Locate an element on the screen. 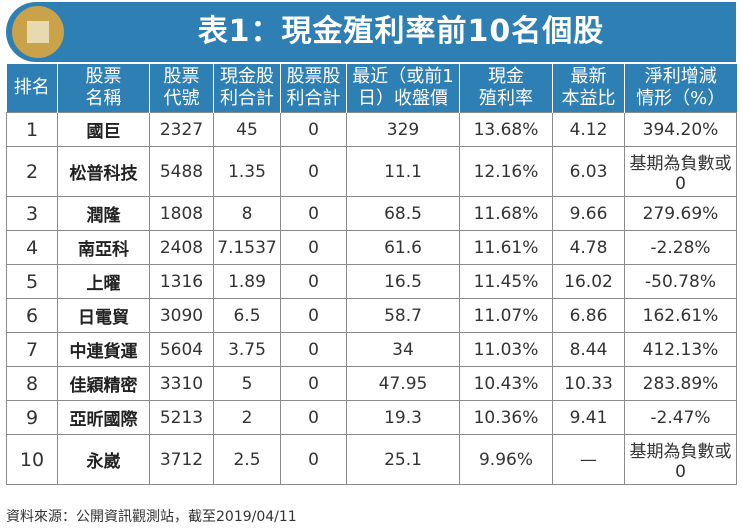 The width and height of the screenshot is (742, 531). table-row: 10 永崴 3712 2.5 0 25.1 9.96% — 基期為負數或0 is located at coordinates (371, 459).